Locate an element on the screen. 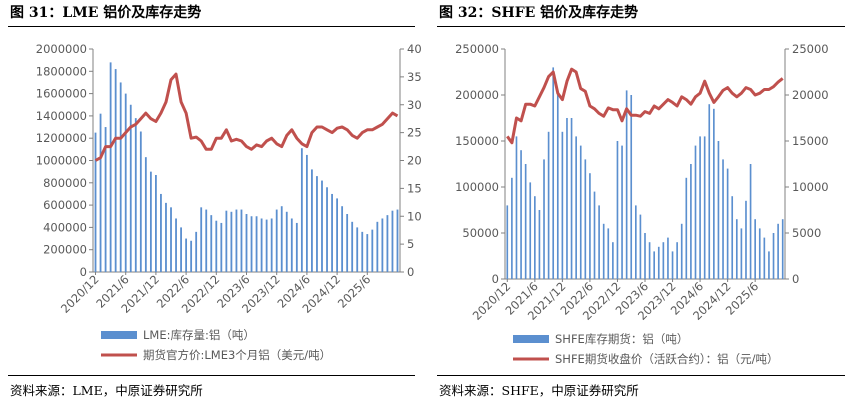 Image resolution: width=853 pixels, height=401 pixels. right-tick-label: 10 is located at coordinates (414, 216).